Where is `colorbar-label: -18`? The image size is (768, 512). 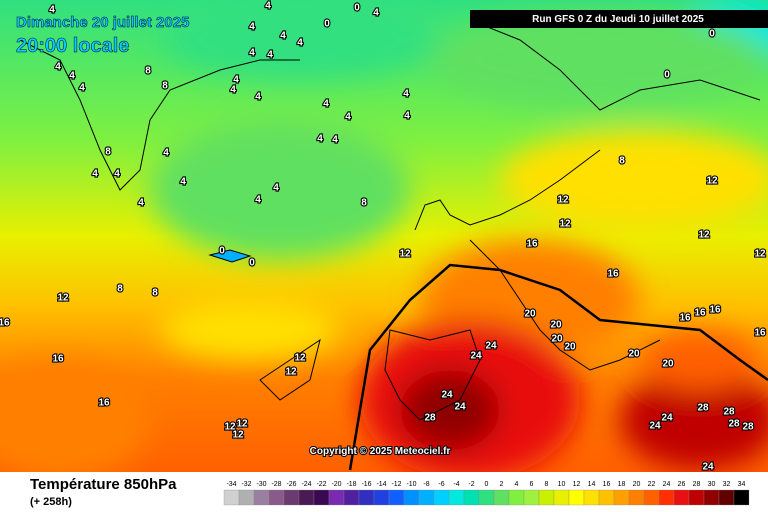 colorbar-label: -18 is located at coordinates (351, 484).